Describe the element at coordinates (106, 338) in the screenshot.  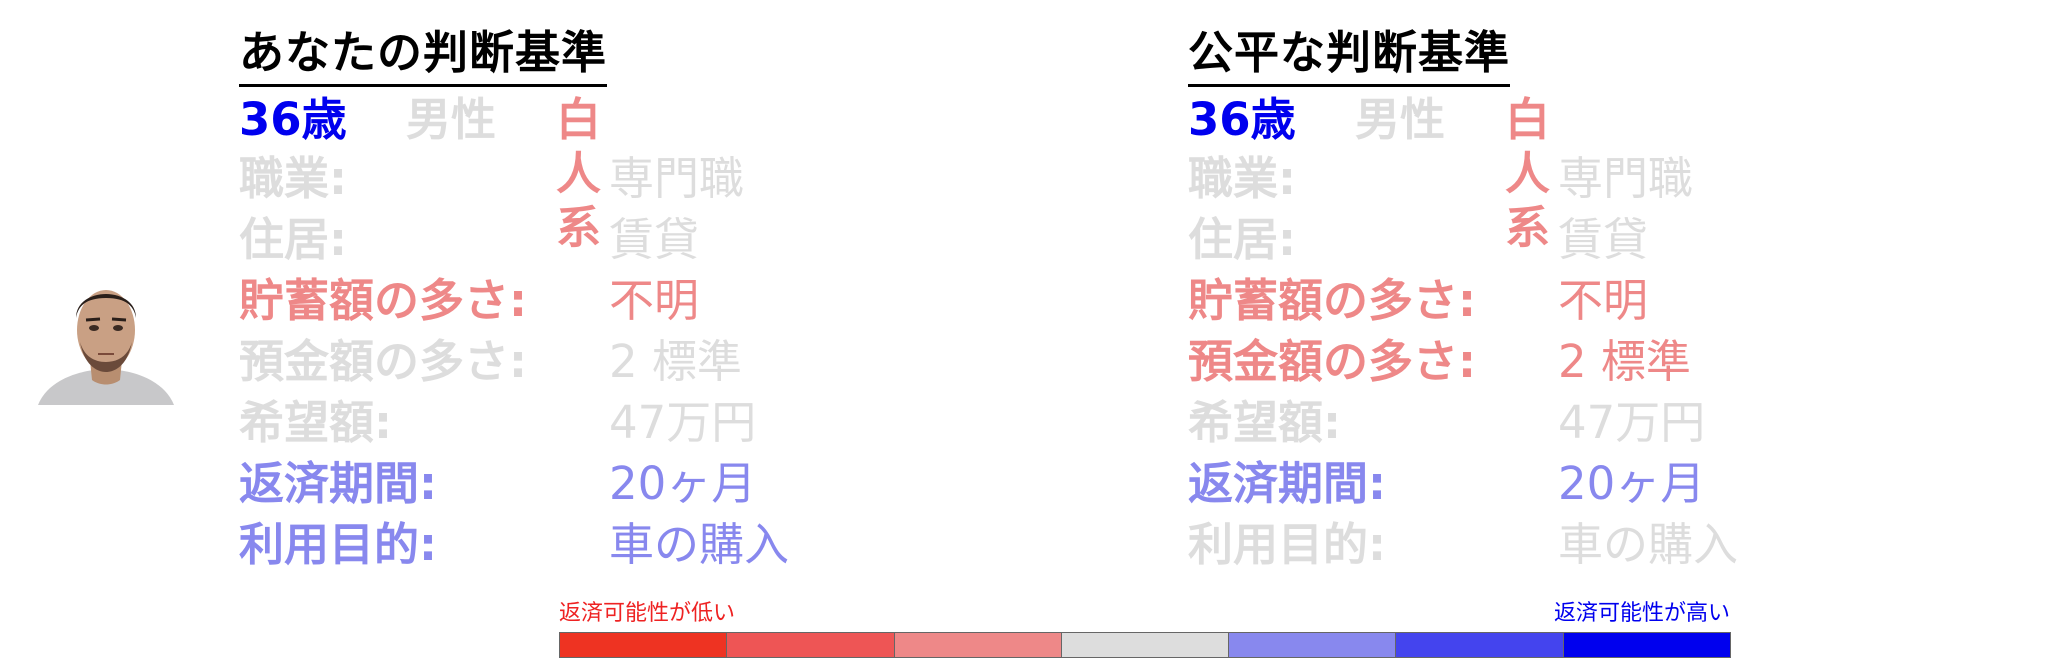
I see `applicant-photo` at that location.